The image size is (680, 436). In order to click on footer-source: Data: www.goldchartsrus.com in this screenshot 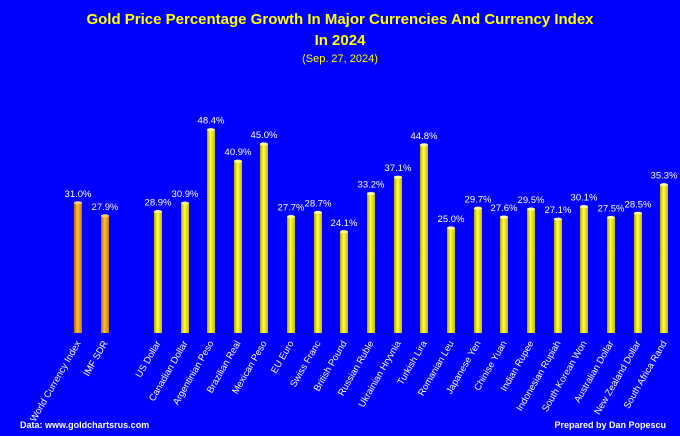, I will do `click(84, 425)`.